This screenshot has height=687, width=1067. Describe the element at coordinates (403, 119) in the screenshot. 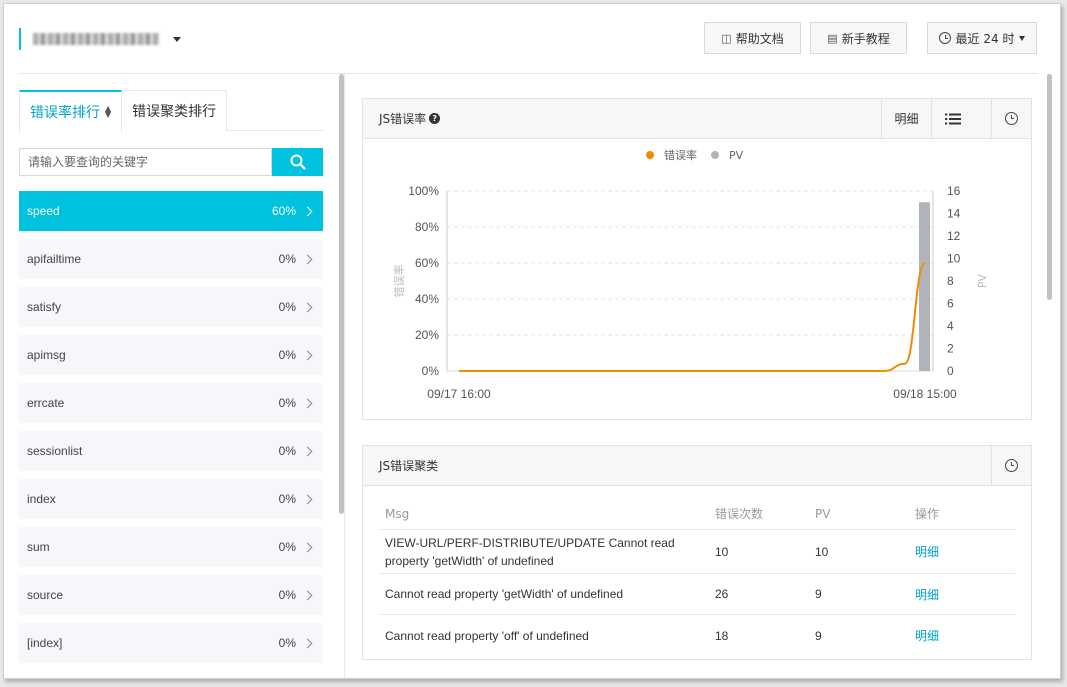

I see `card-title-text: JS错误率` at that location.